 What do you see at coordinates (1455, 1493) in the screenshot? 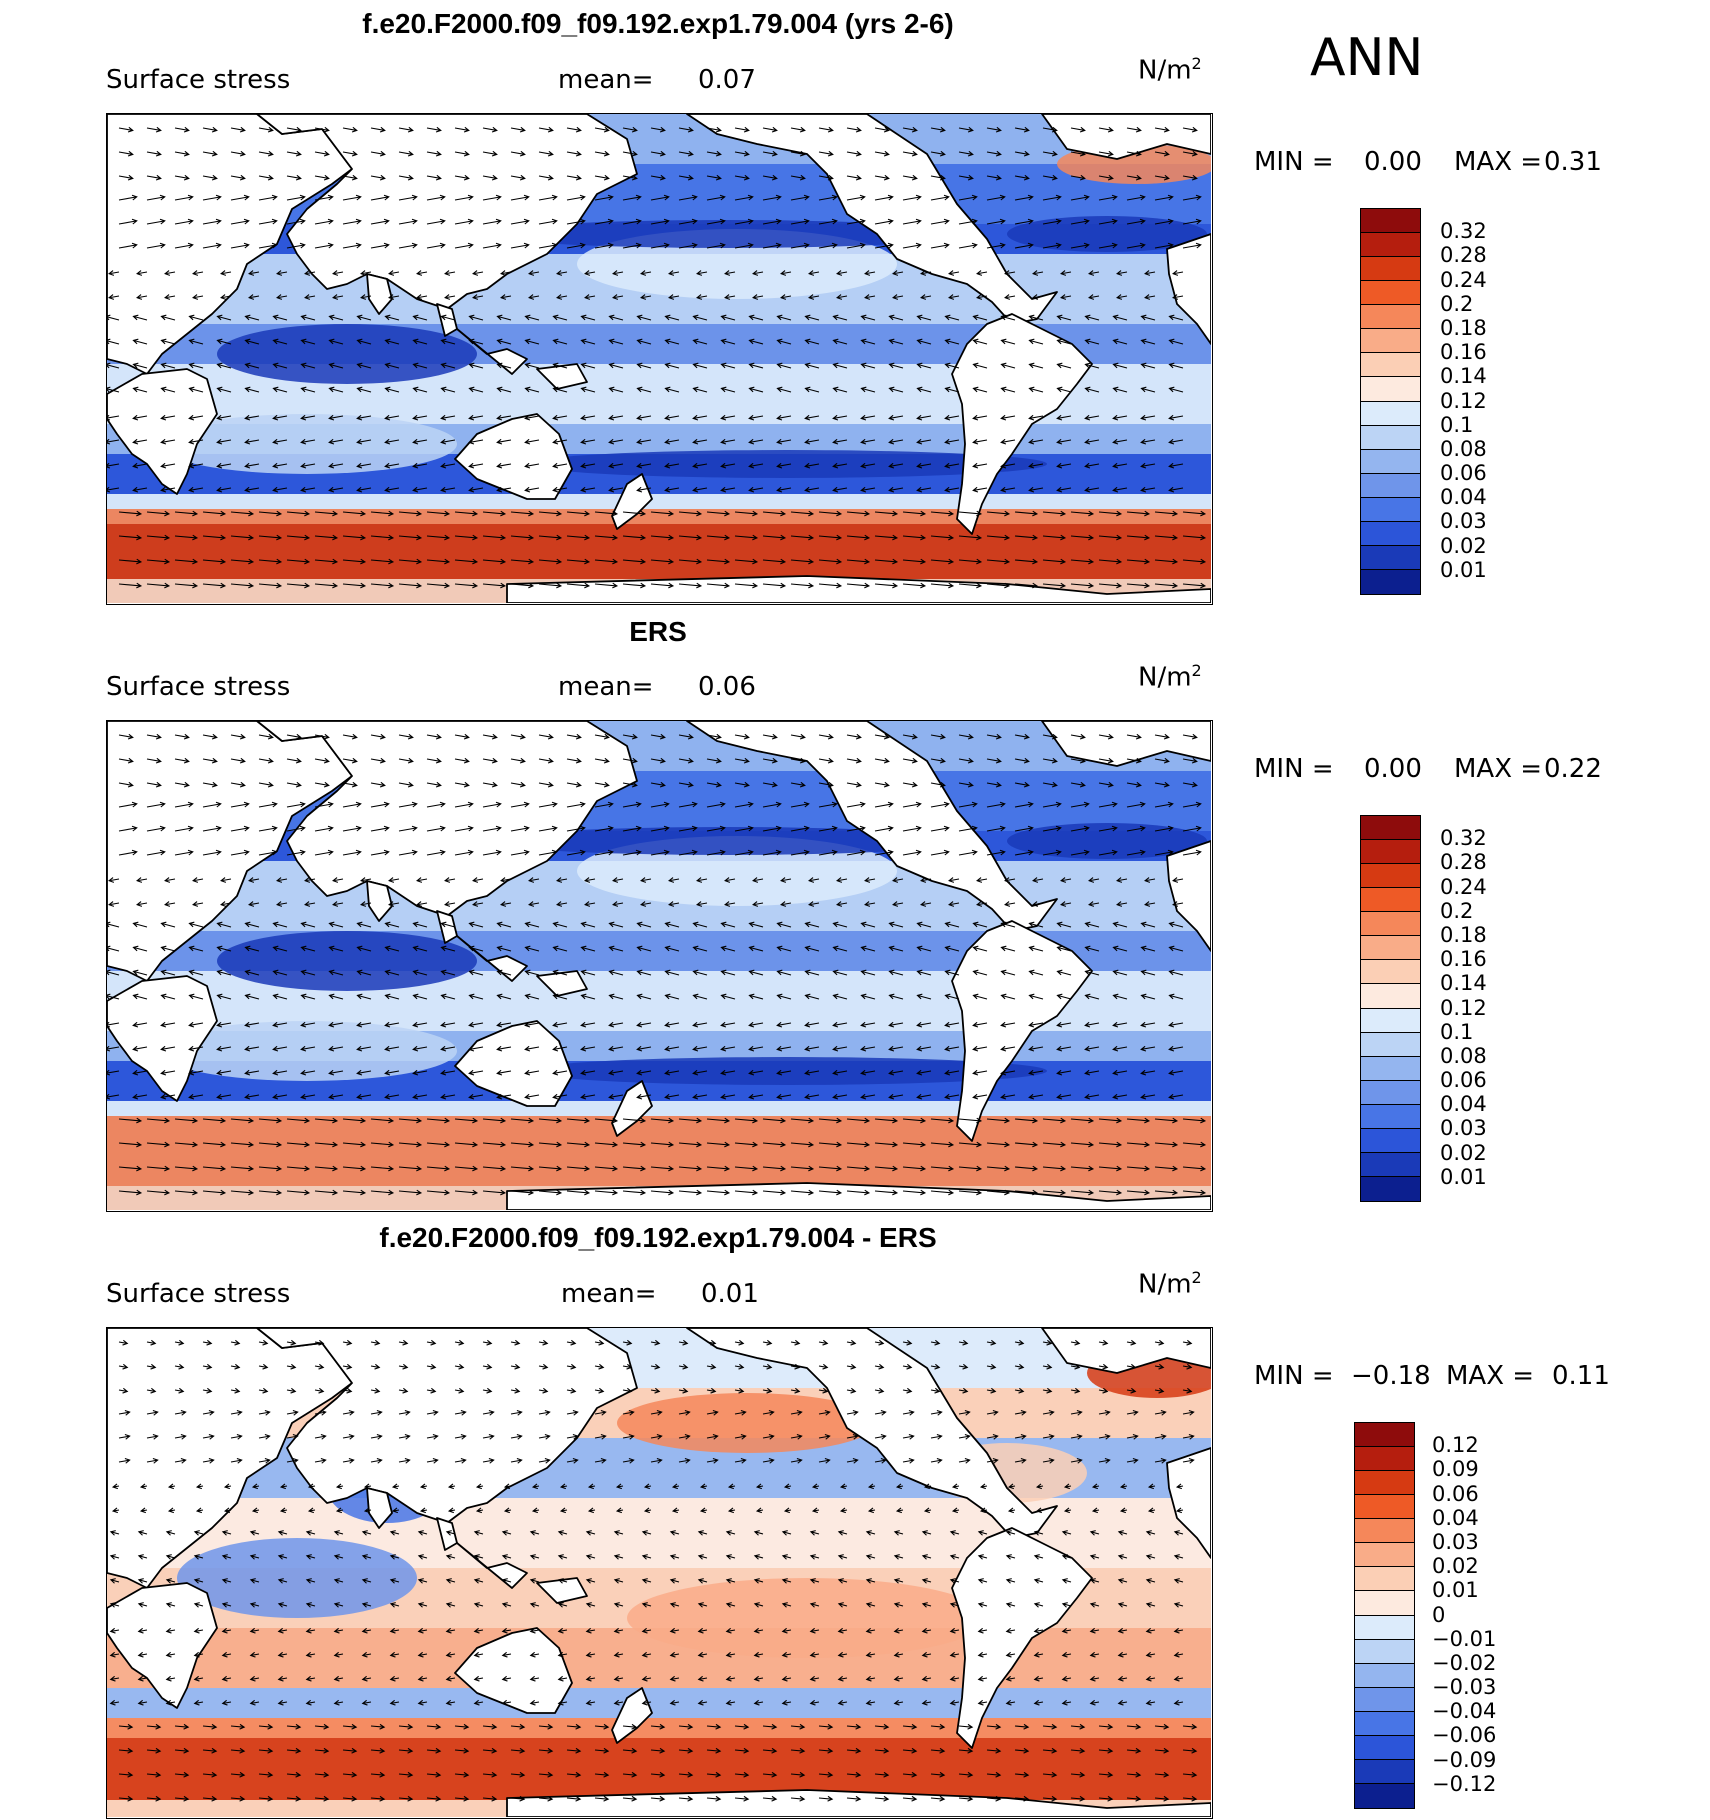
I see `colorbar-tick-label: 0.06` at bounding box center [1455, 1493].